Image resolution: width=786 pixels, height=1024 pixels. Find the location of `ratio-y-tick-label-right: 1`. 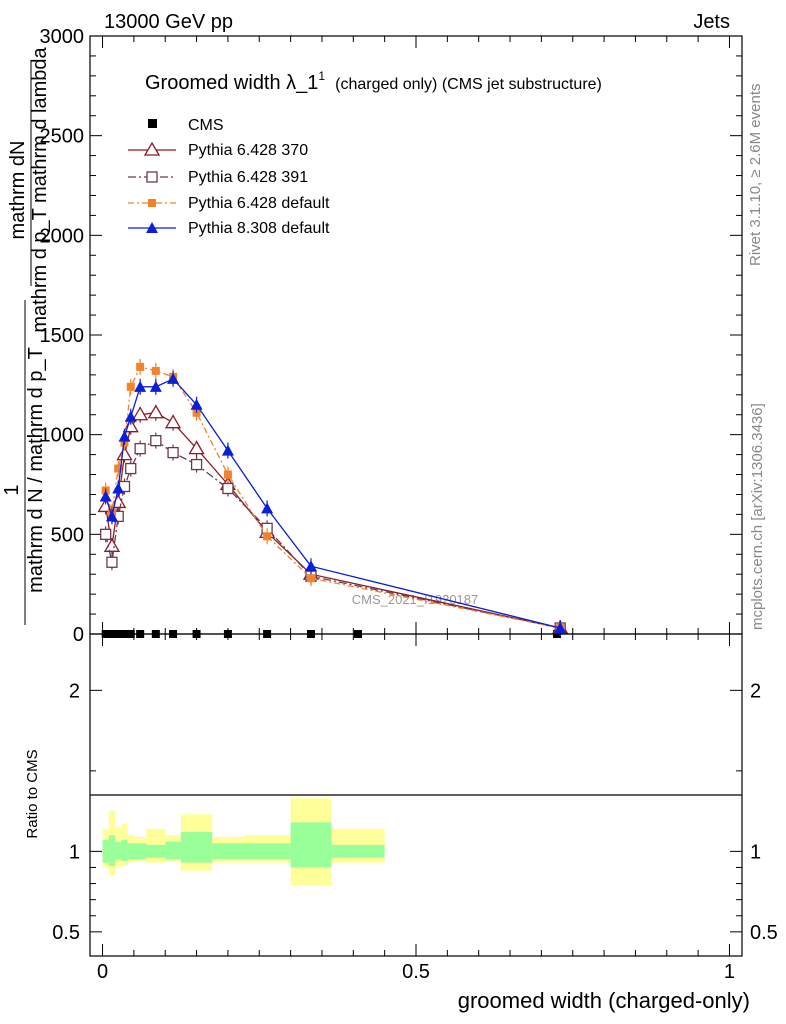

ratio-y-tick-label-right: 1 is located at coordinates (755, 852).